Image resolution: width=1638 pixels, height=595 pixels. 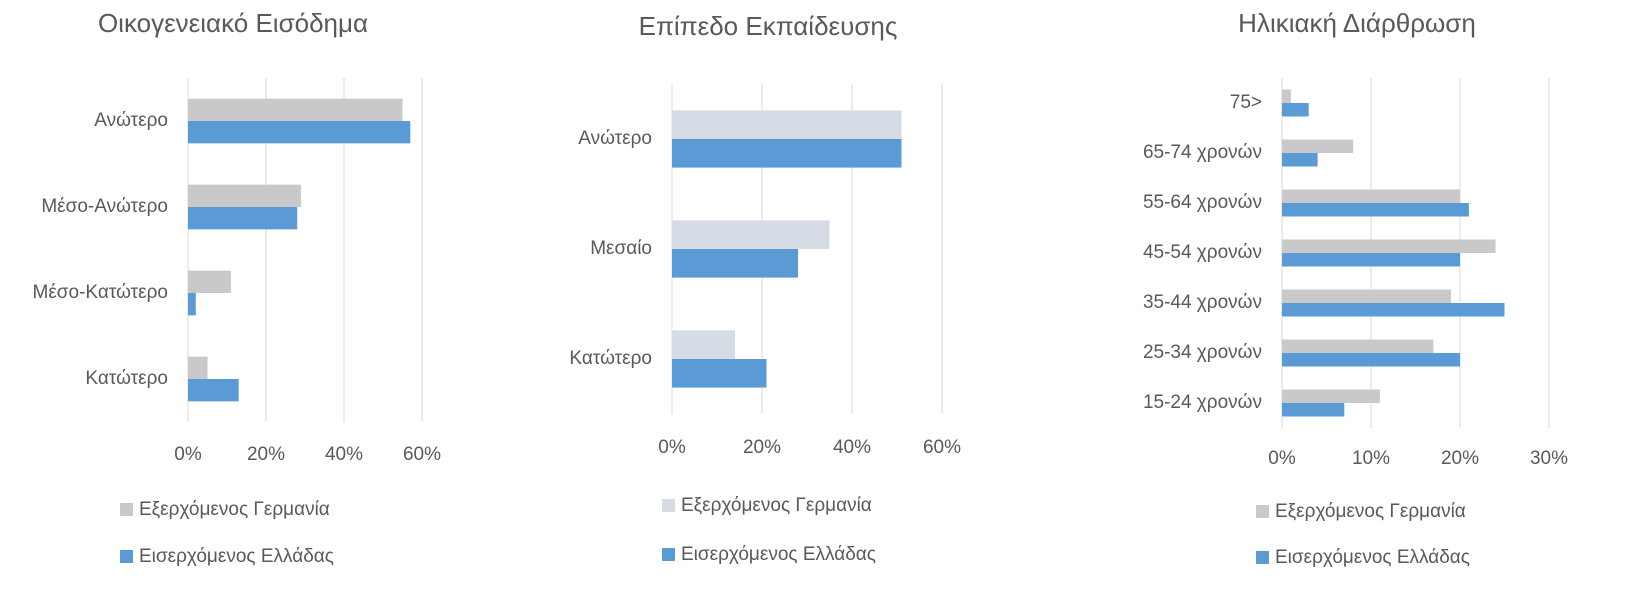 What do you see at coordinates (768, 26) in the screenshot?
I see `chart-title: Επίπεδο Εκπαίδευσης` at bounding box center [768, 26].